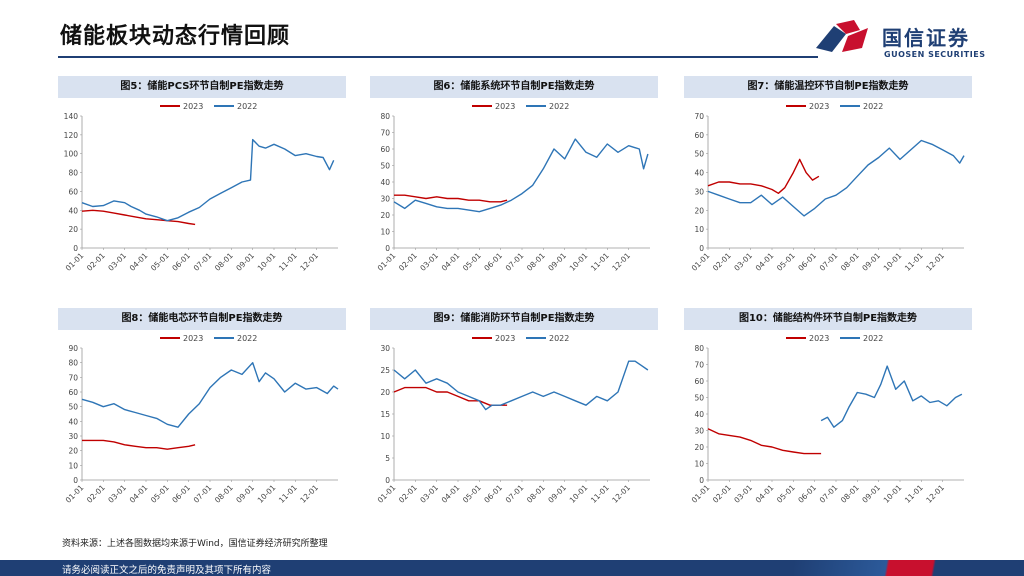 The width and height of the screenshot is (1024, 576). What do you see at coordinates (514, 87) in the screenshot?
I see `chart-title: 图6：储能系统环节自制PE指数走势` at bounding box center [514, 87].